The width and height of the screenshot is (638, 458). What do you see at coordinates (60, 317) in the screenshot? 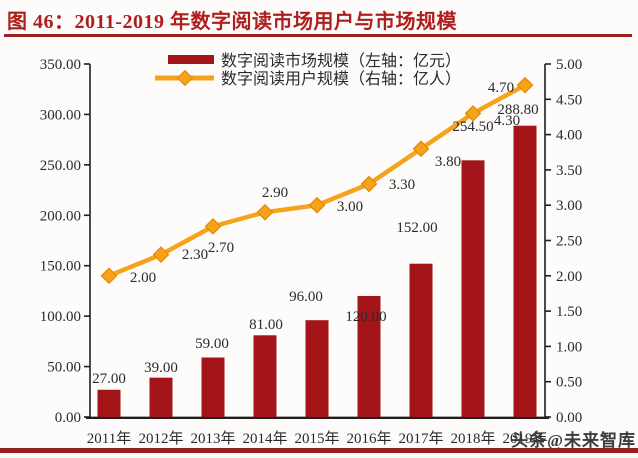
I see `left-axis-tick-label: 100.00` at bounding box center [60, 317].